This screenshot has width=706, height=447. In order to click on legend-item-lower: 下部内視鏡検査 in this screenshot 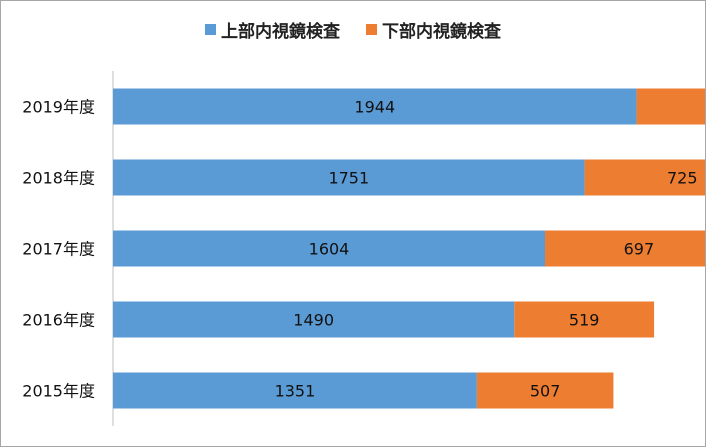, I will do `click(433, 29)`.